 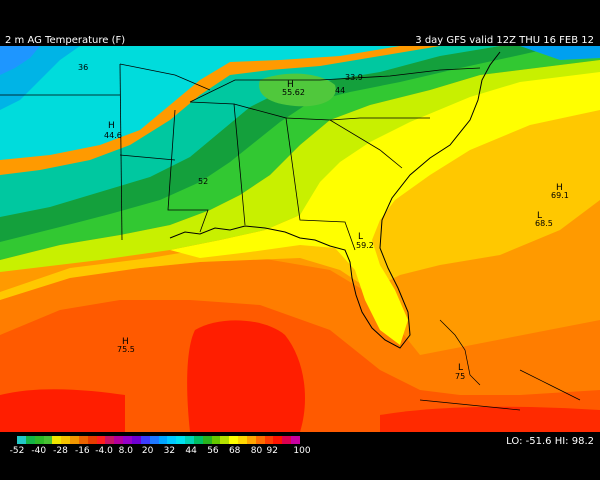 What do you see at coordinates (83, 67) in the screenshot?
I see `value-label: 36` at bounding box center [83, 67].